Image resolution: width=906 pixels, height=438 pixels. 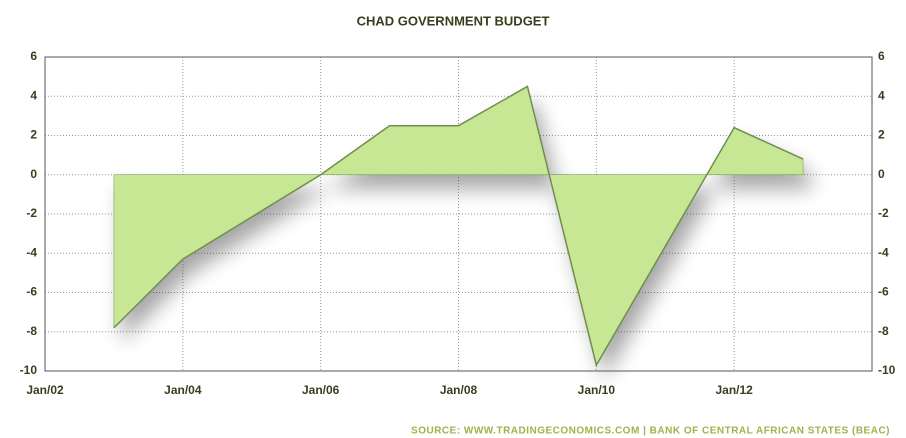 I want to click on y-tick-label: -2, so click(x=31, y=213).